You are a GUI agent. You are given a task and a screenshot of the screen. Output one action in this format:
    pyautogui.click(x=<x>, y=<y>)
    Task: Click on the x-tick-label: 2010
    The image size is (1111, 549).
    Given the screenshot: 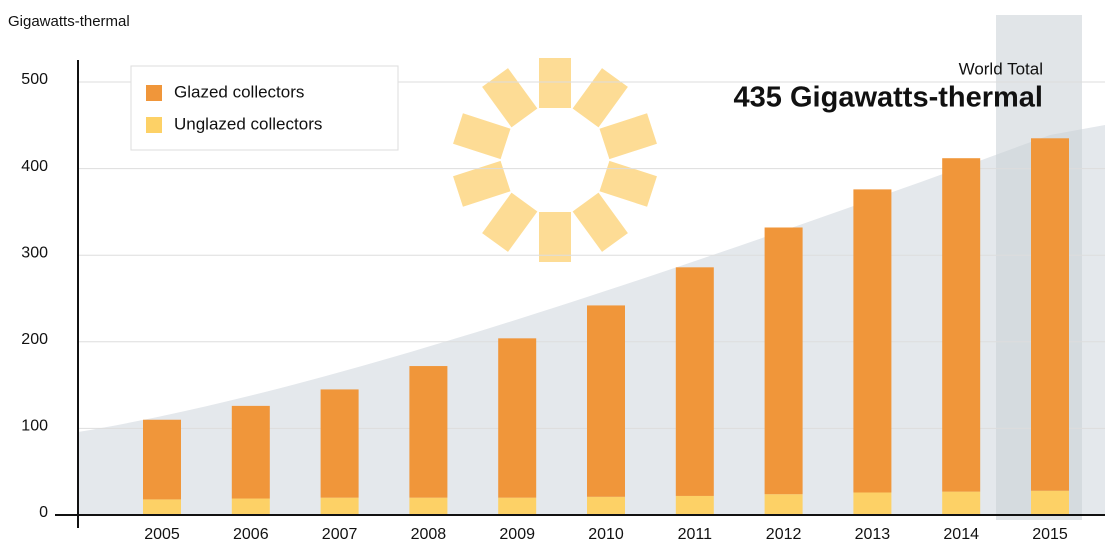 What is the action you would take?
    pyautogui.click(x=606, y=534)
    